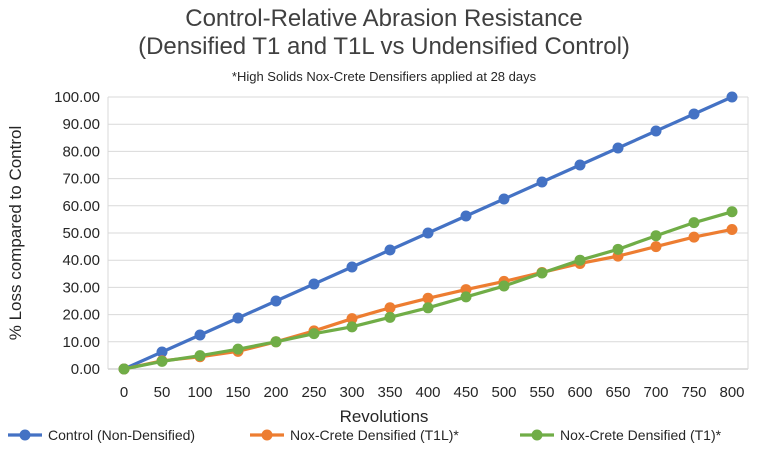 The image size is (768, 455). Describe the element at coordinates (503, 392) in the screenshot. I see `x-tick-label: 500` at that location.